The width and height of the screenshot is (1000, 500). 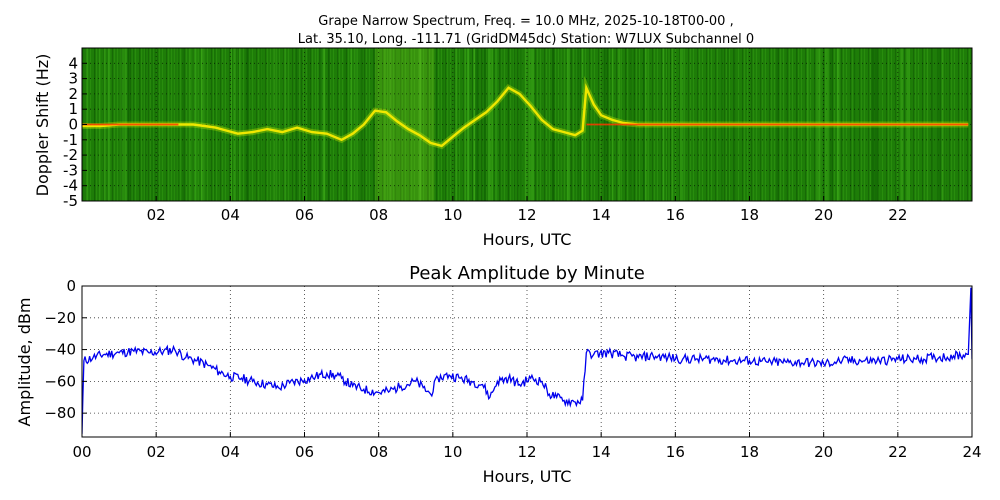 I want to click on amplitude-y-tick-label: −40, so click(x=60, y=350).